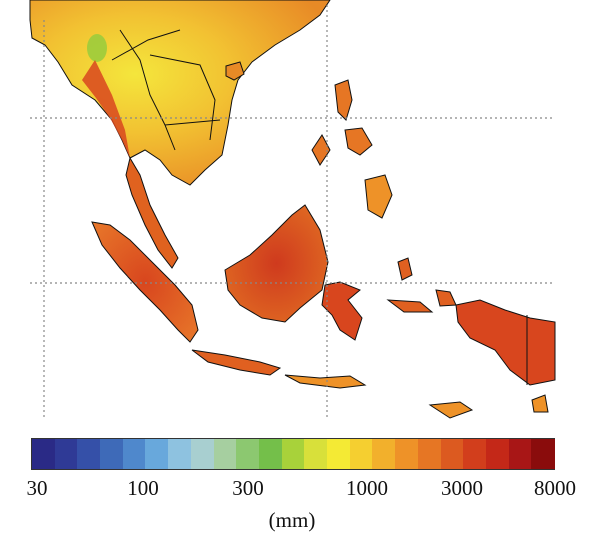  Describe the element at coordinates (235, 71) in the screenshot. I see `hainan-island` at that location.